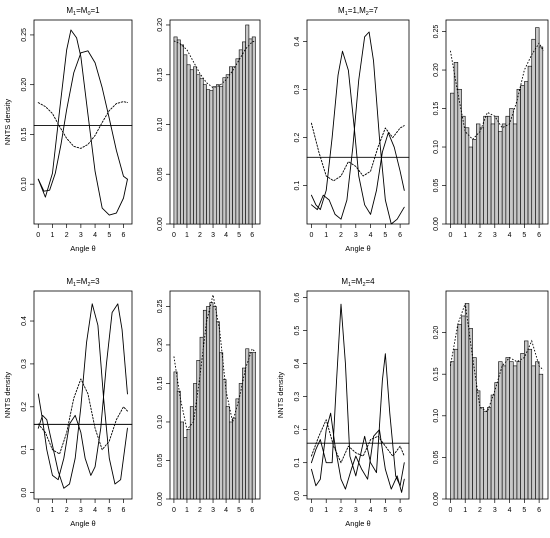  I want to click on panel-8: 0 1 2 3 4 5 6 0.00 0.05 0.10 0.15 0.20, so click(491, 402).